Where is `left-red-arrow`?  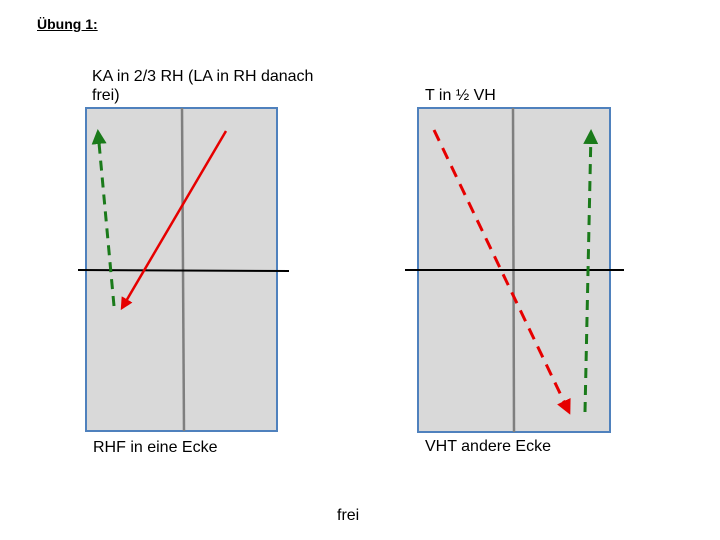
left-red-arrow is located at coordinates (174, 220).